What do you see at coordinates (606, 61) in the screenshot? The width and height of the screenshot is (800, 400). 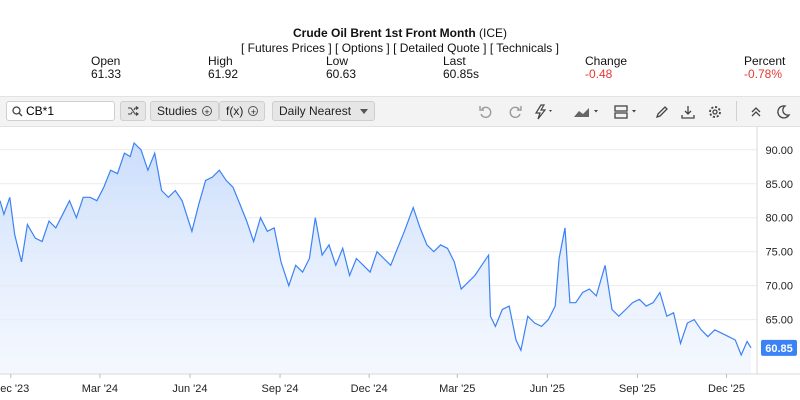 I see `change-label: Change` at bounding box center [606, 61].